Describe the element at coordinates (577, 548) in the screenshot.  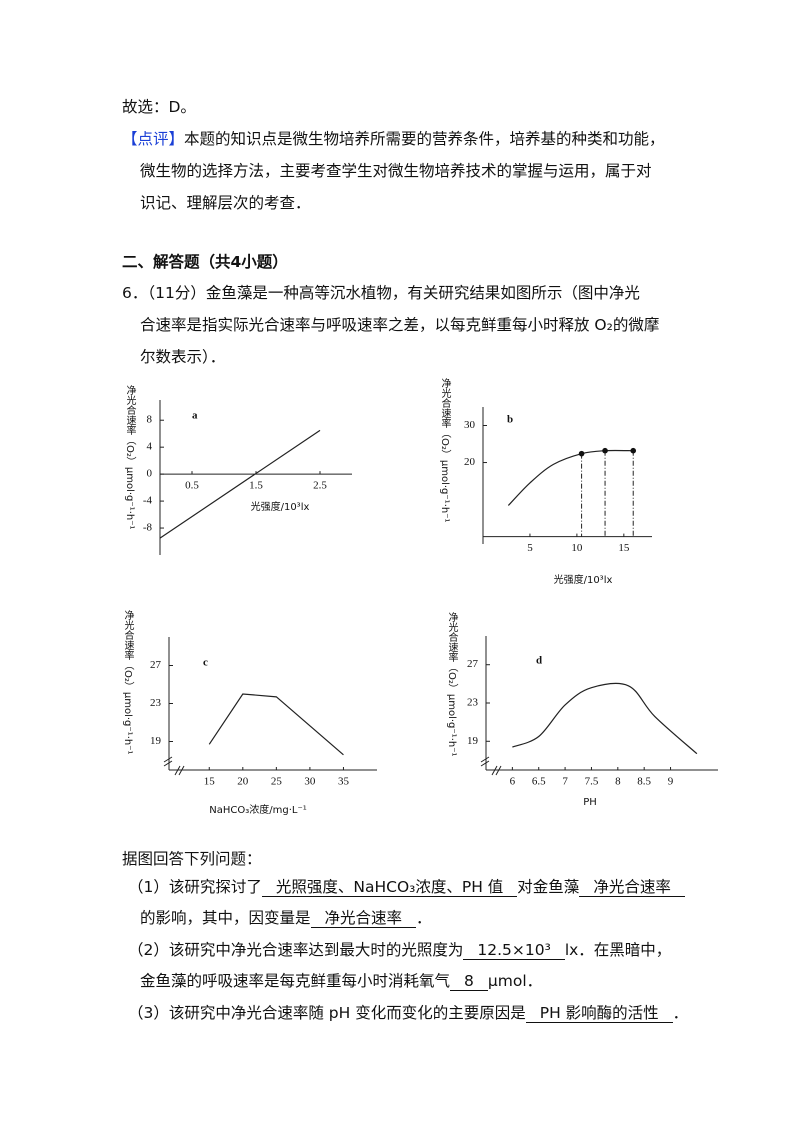
I see `x-tick-label: 10` at that location.